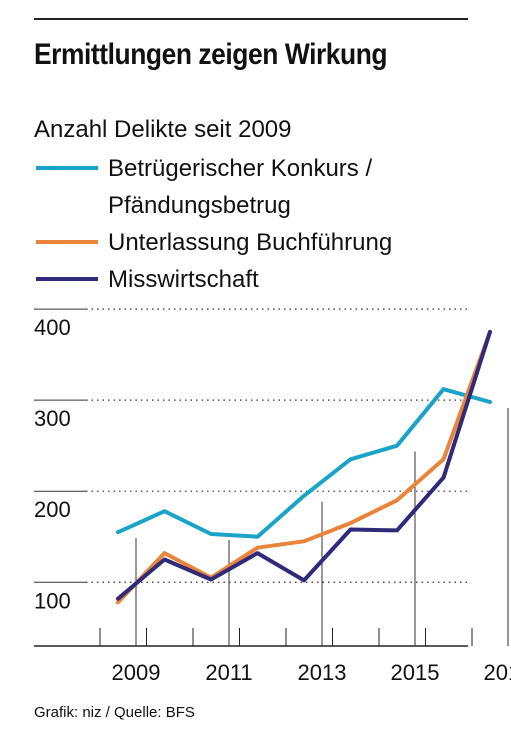  I want to click on legend-item-konkurs: Betrügerischer Konkurs / Pfändungsbetrug, so click(254, 187).